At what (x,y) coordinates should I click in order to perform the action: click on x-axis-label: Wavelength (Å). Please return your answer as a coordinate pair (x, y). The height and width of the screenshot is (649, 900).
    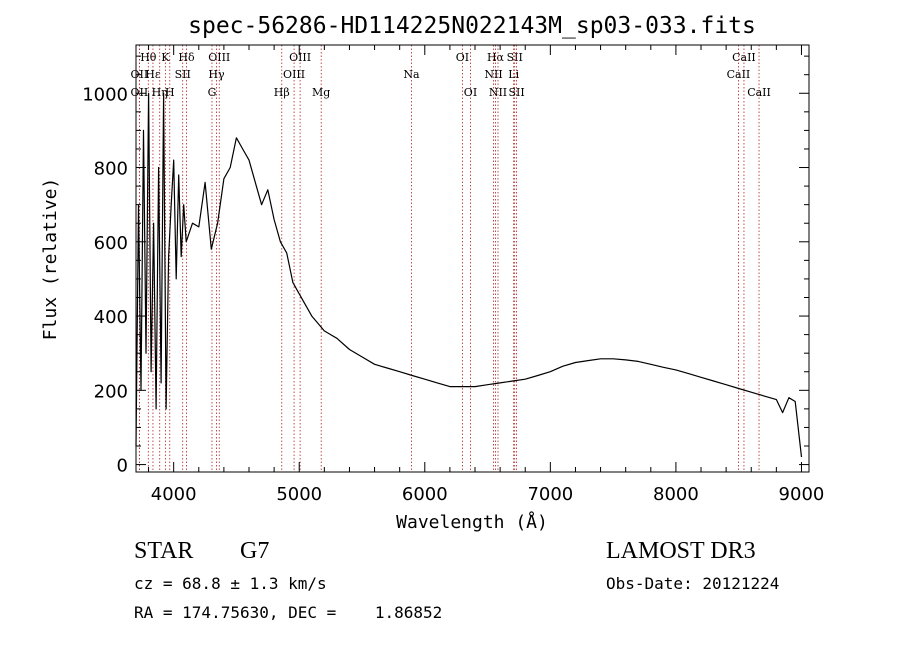
    Looking at the image, I should click on (472, 522).